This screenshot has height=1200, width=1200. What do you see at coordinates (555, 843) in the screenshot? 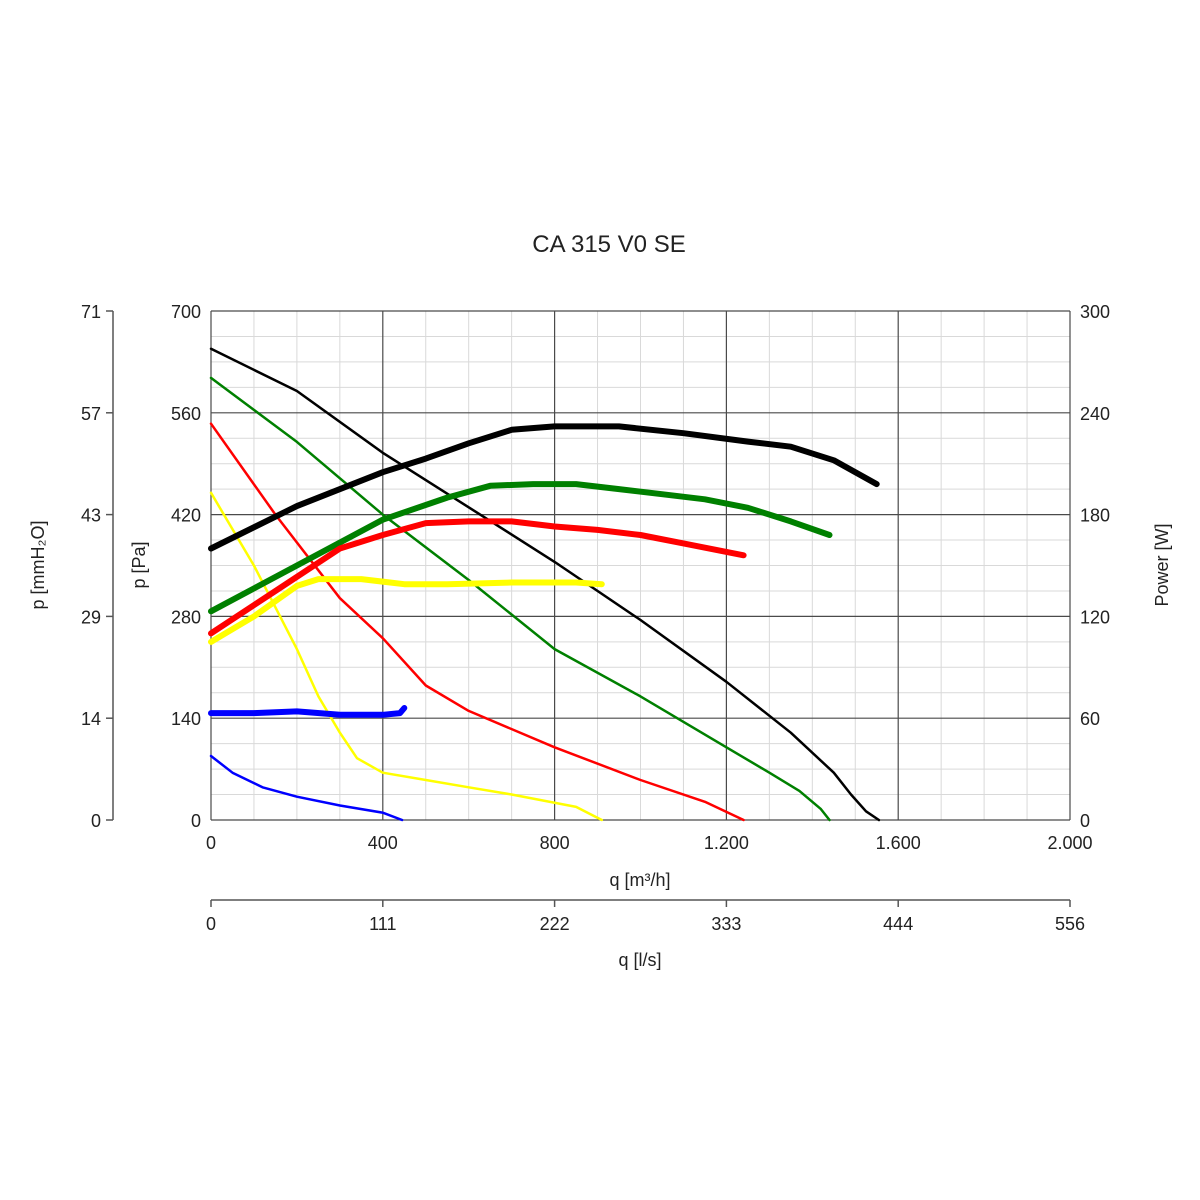
I see `x-tick-label: 800` at bounding box center [555, 843].